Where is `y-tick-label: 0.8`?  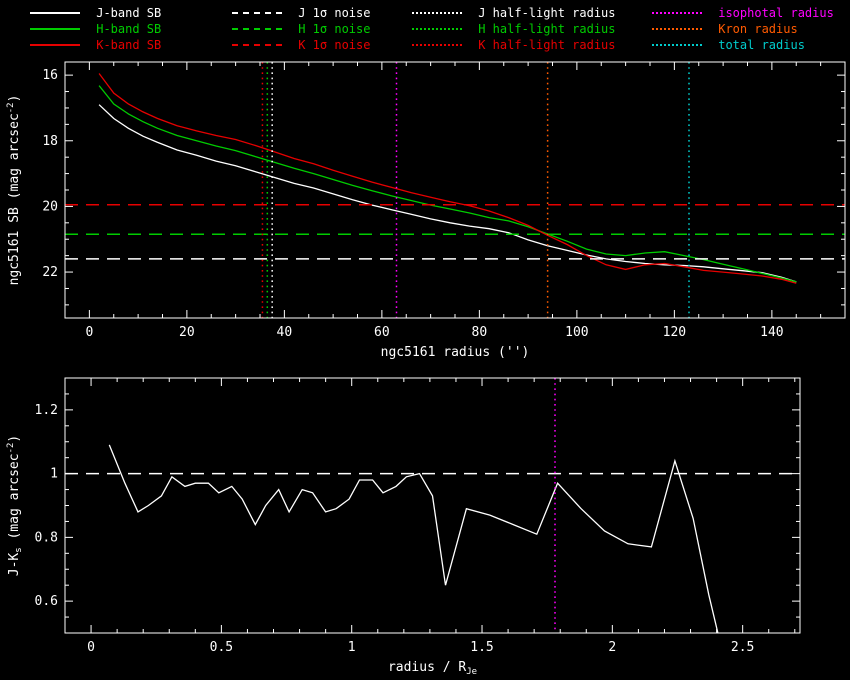 y-tick-label: 0.8 is located at coordinates (46, 537).